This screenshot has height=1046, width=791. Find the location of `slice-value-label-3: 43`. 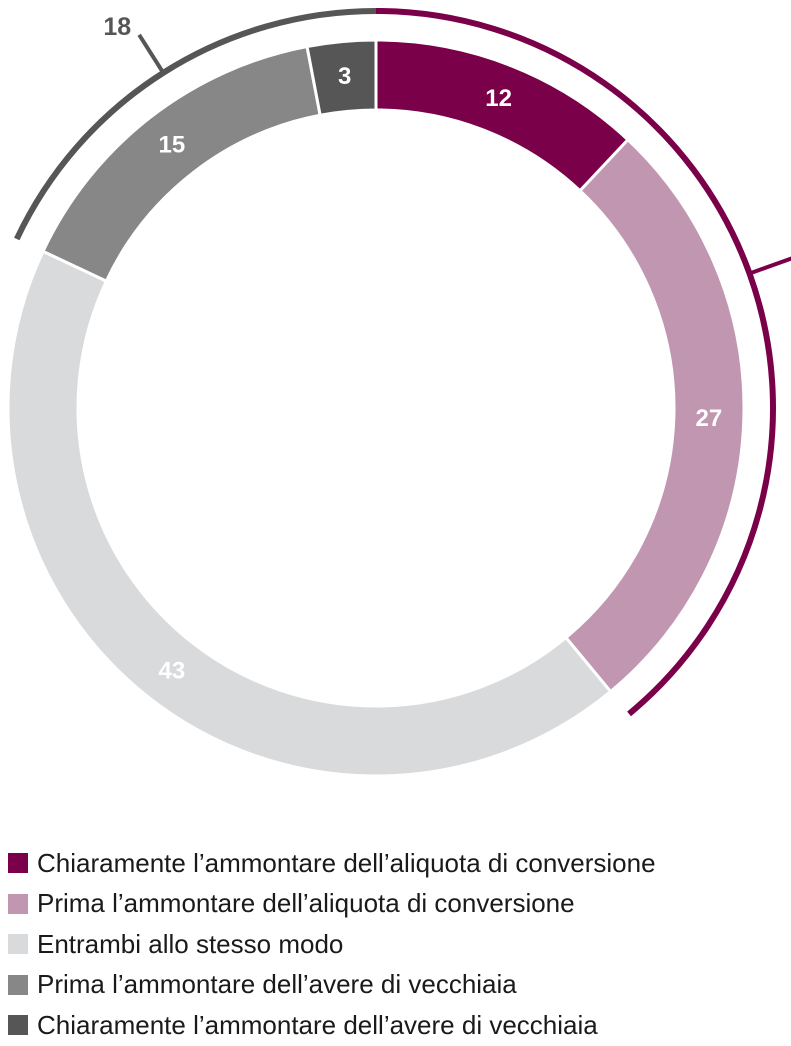

slice-value-label-3: 43 is located at coordinates (172, 671).